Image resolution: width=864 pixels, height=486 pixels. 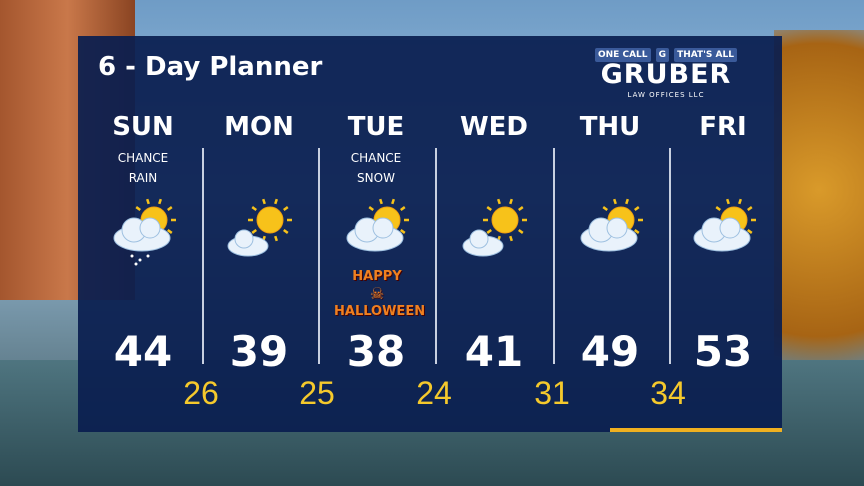 What do you see at coordinates (434, 393) in the screenshot?
I see `low-temp: 24` at bounding box center [434, 393].